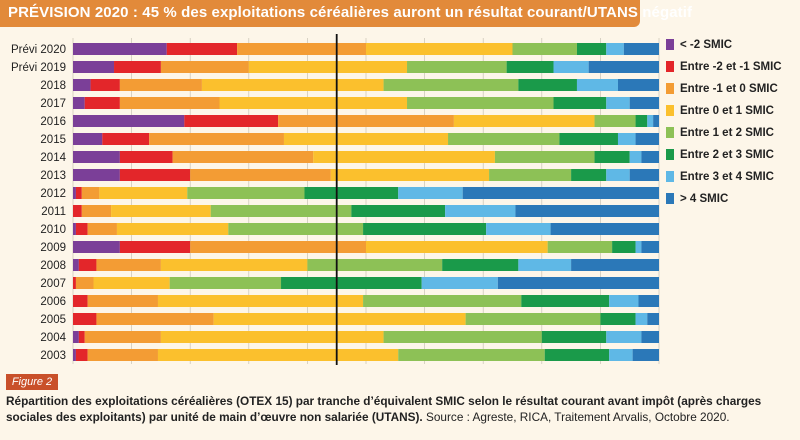  I want to click on y-tick-label: Prévi 2019, so click(38, 68).